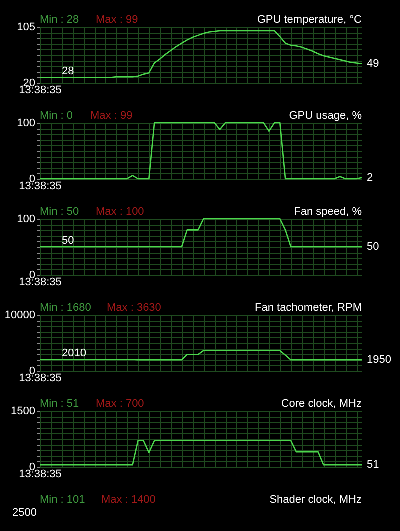  What do you see at coordinates (328, 212) in the screenshot?
I see `chart-title: Fan speed, %` at bounding box center [328, 212].